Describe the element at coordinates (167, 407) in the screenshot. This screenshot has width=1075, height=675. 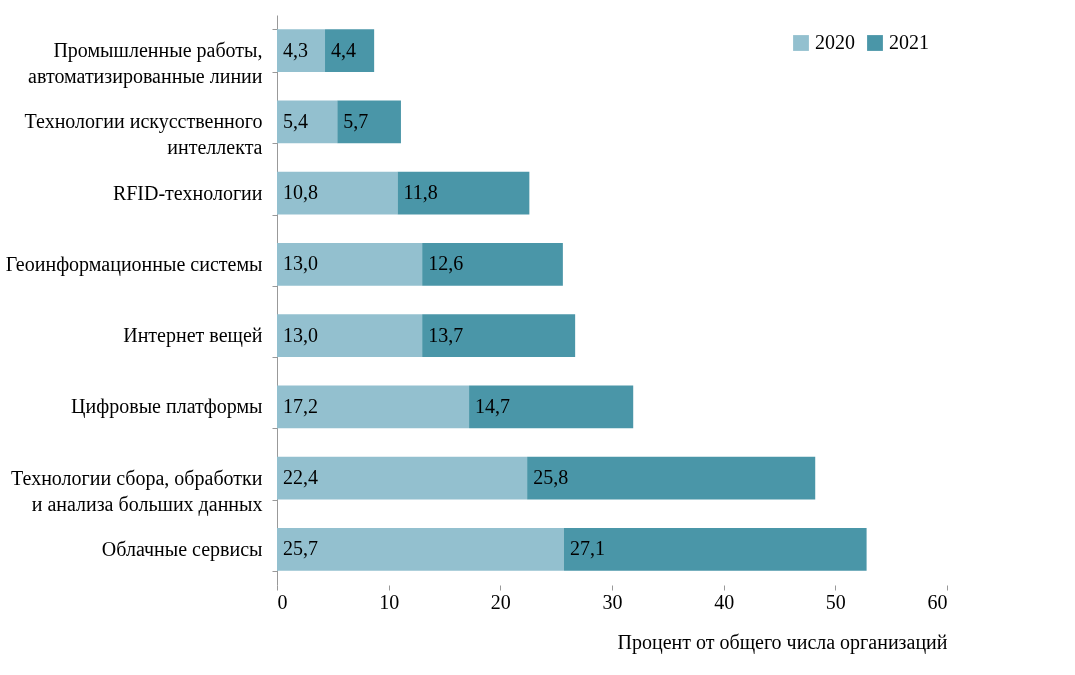
I see `y-tick-label: Цифровые платформы` at that location.